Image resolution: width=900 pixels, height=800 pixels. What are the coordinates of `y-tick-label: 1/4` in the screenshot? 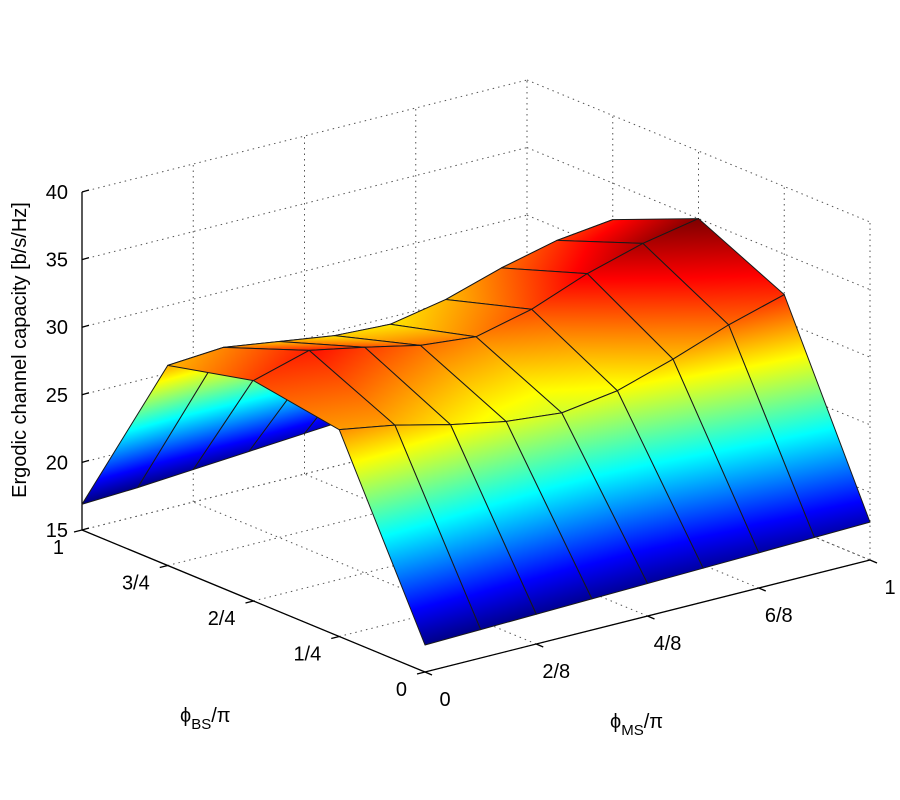 It's located at (307, 655).